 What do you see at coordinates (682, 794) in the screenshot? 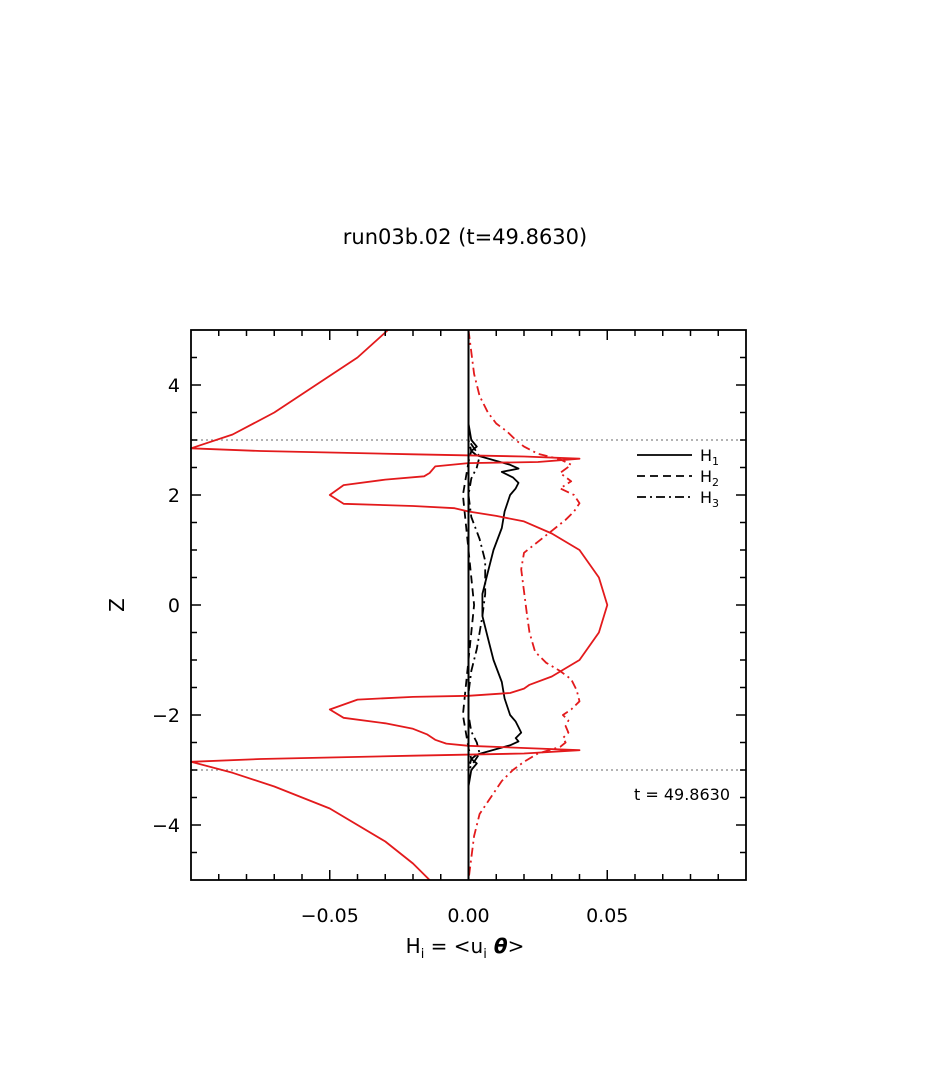
I see `time-annotation: t = 49.8630` at bounding box center [682, 794].